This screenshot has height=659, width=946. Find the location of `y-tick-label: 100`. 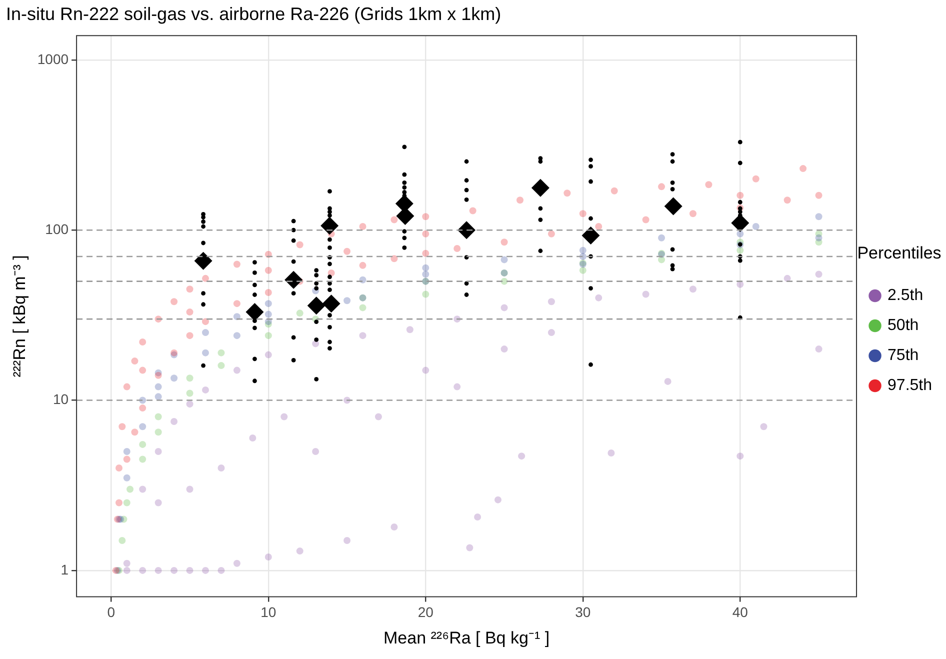

y-tick-label: 100 is located at coordinates (57, 228).